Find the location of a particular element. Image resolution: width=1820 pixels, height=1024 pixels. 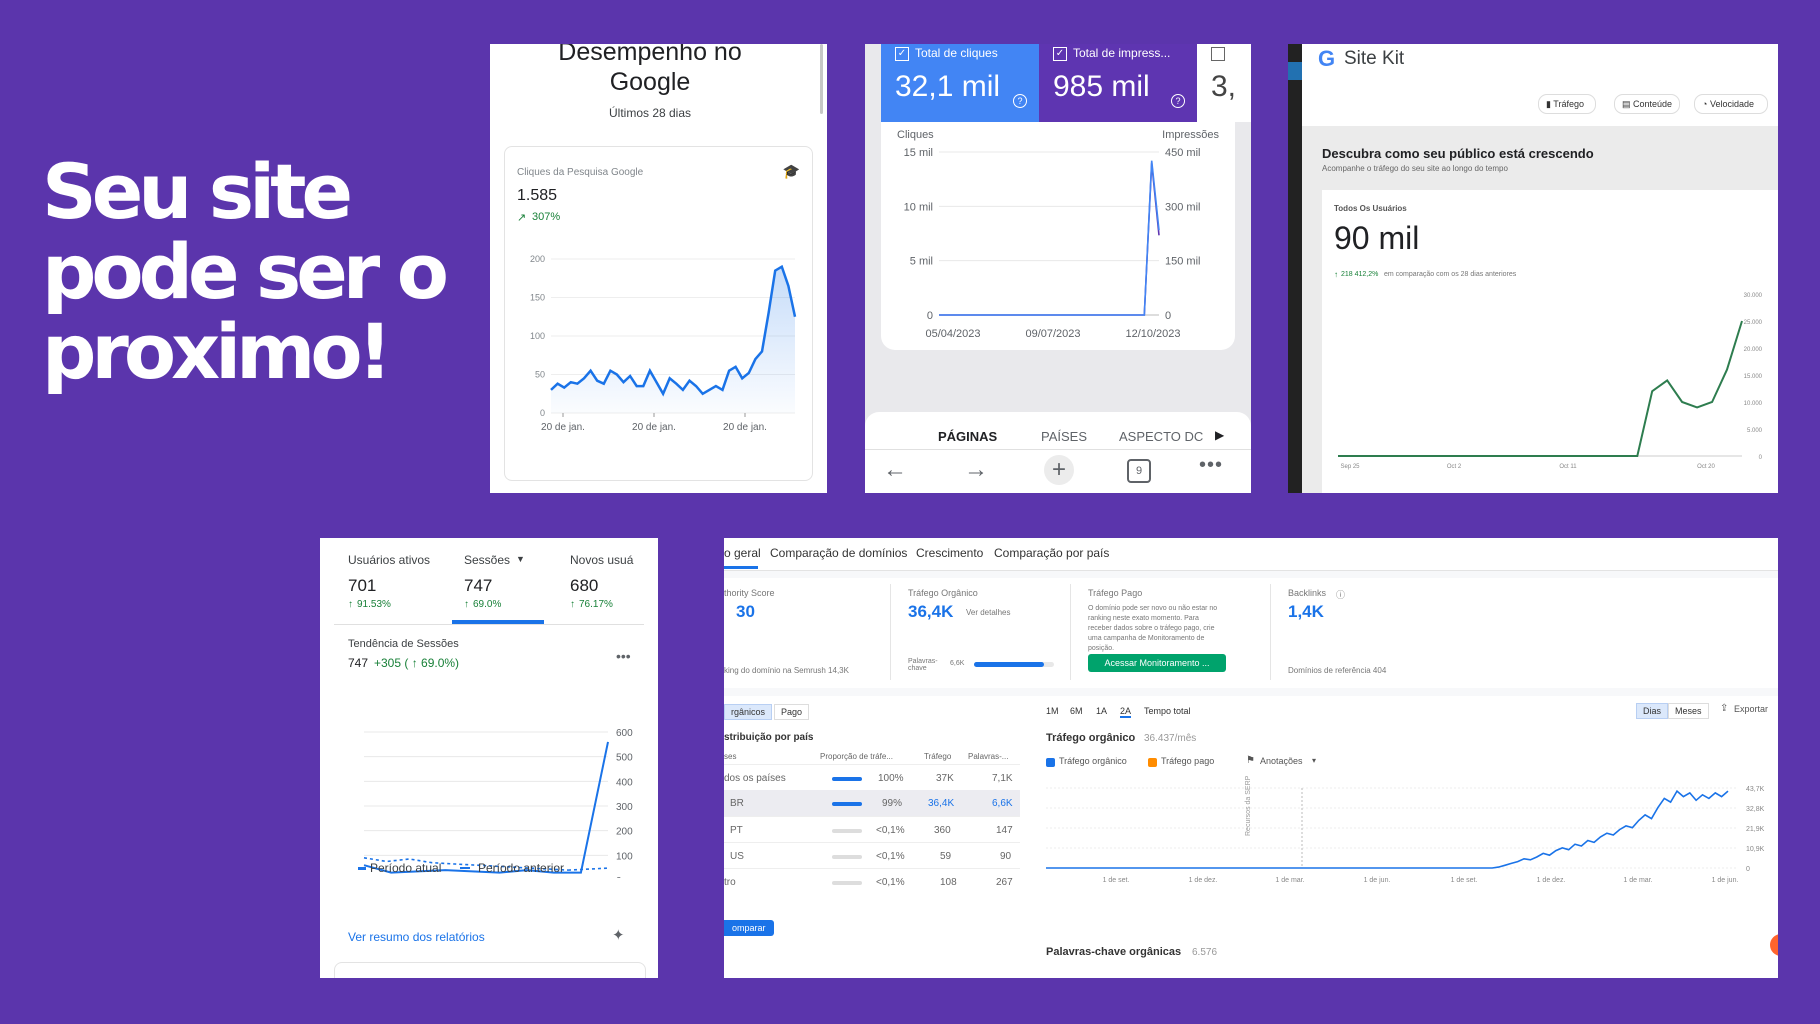

dropdown-arrow-icon: ▼ is located at coordinates (520, 559).